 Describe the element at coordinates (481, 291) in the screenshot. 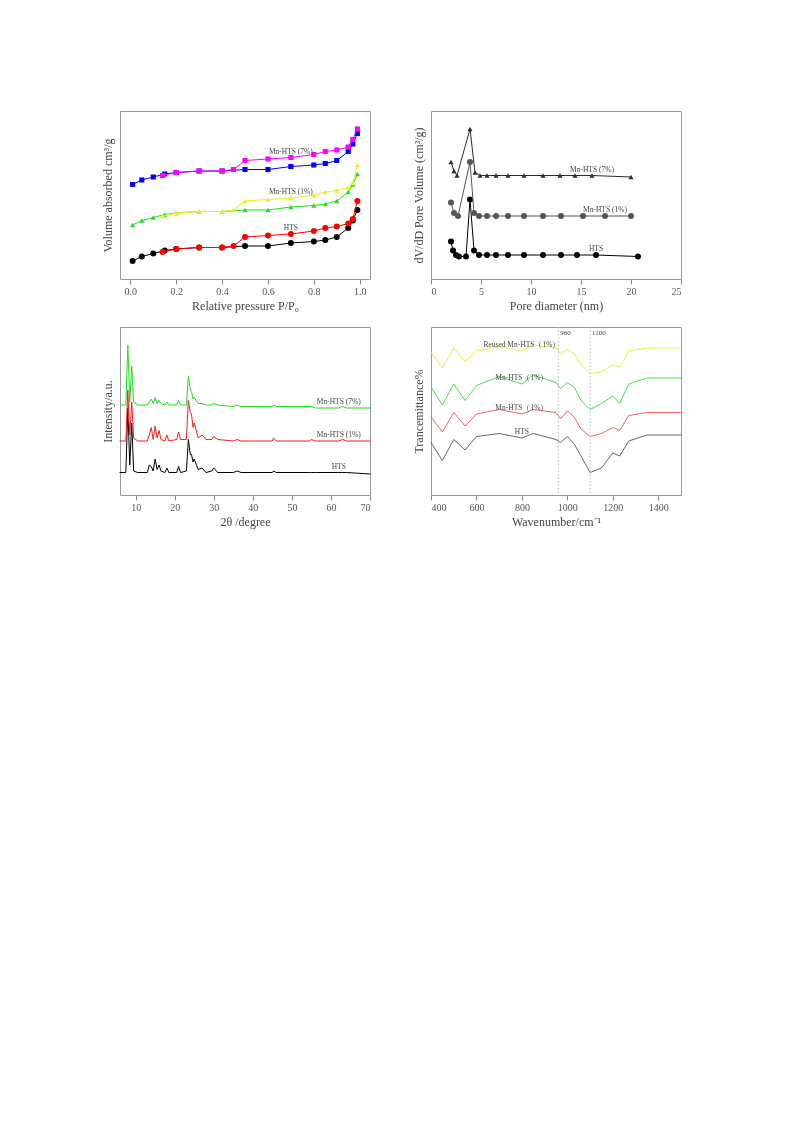

I see `x-tick-label: 5` at that location.